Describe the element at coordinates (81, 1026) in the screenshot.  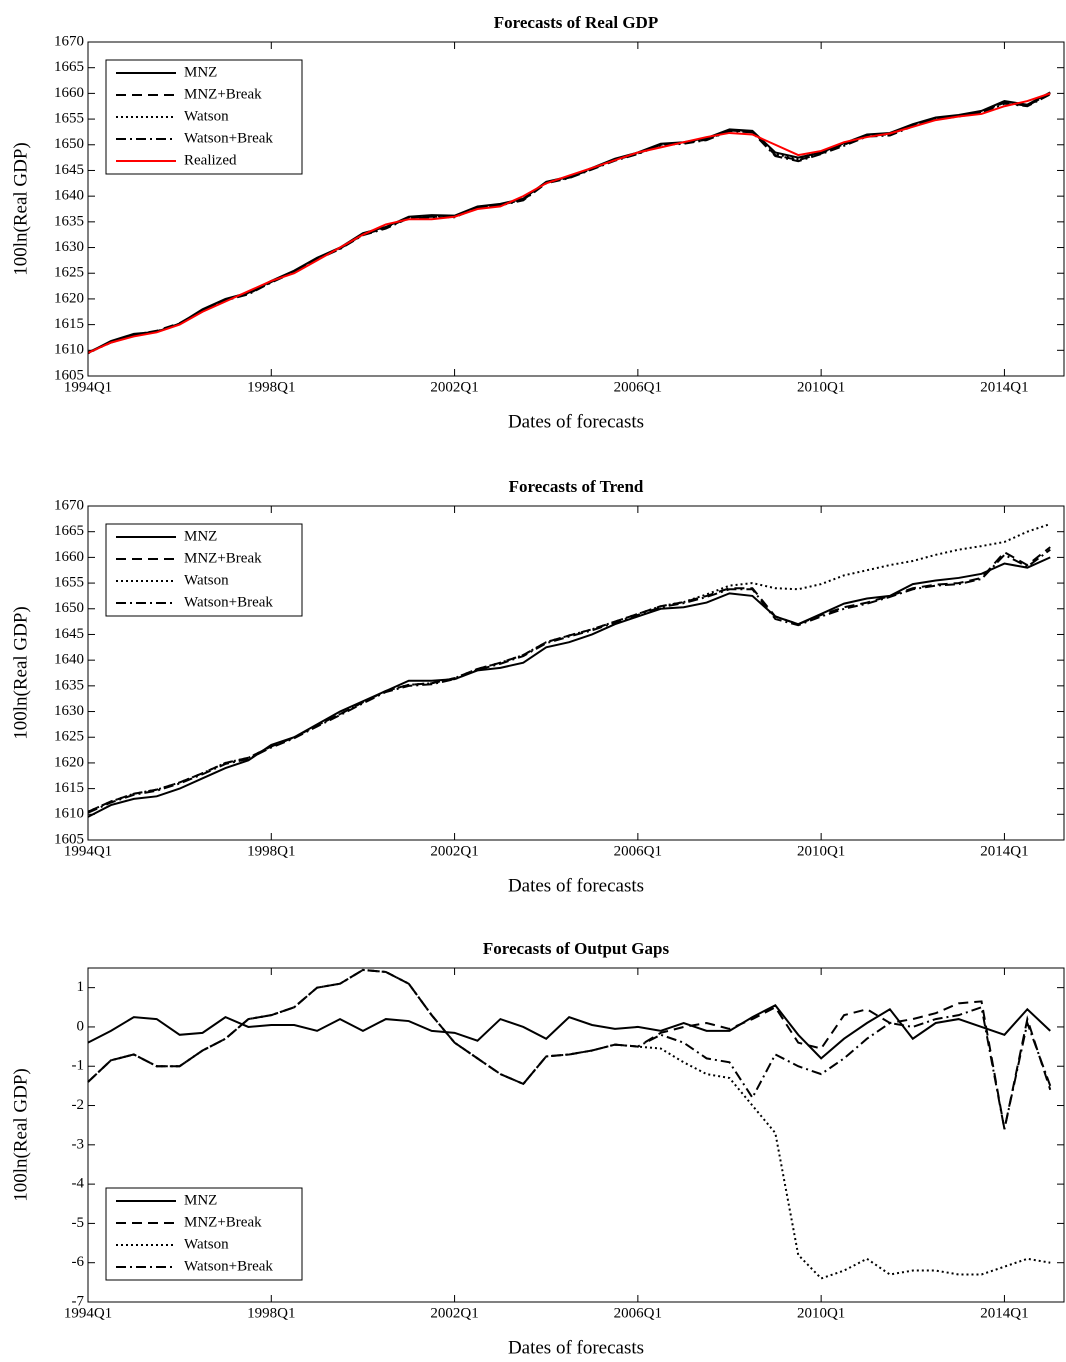
I see `y-tick-label: 0` at that location.